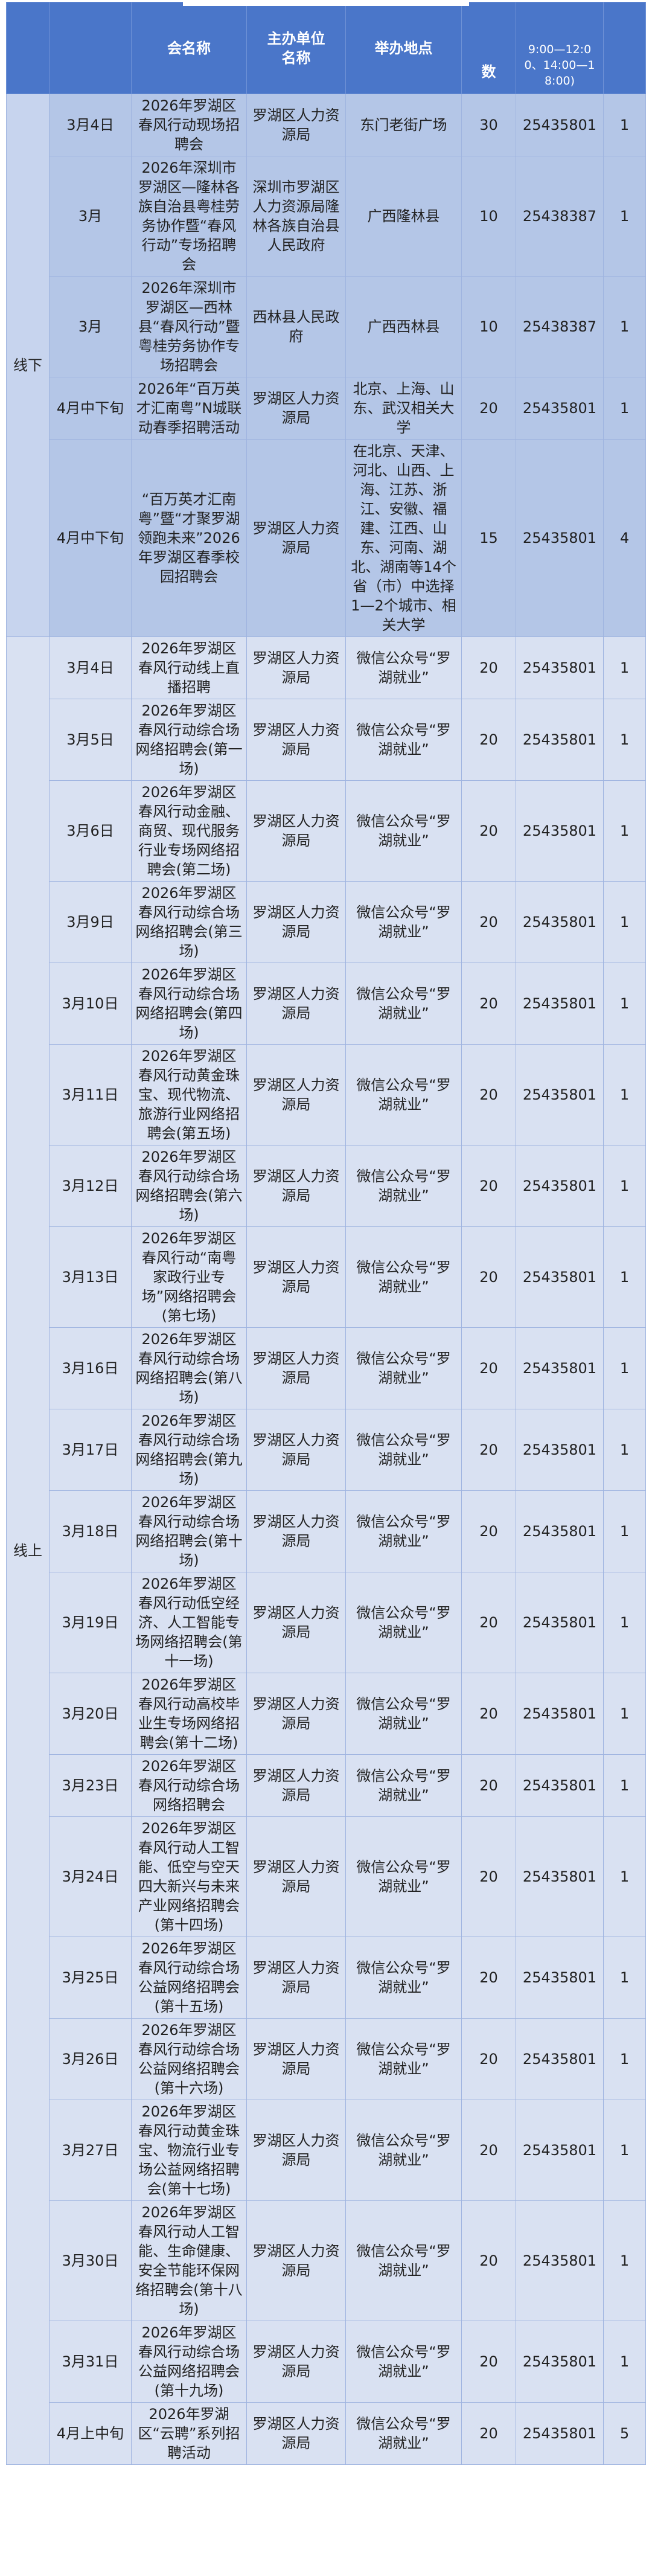 This screenshot has width=652, height=2576. What do you see at coordinates (189, 326) in the screenshot?
I see `cell-name: 2026年深圳市罗湖区—西林县“春风行动”暨粤桂劳务协作专场招聘会` at bounding box center [189, 326].